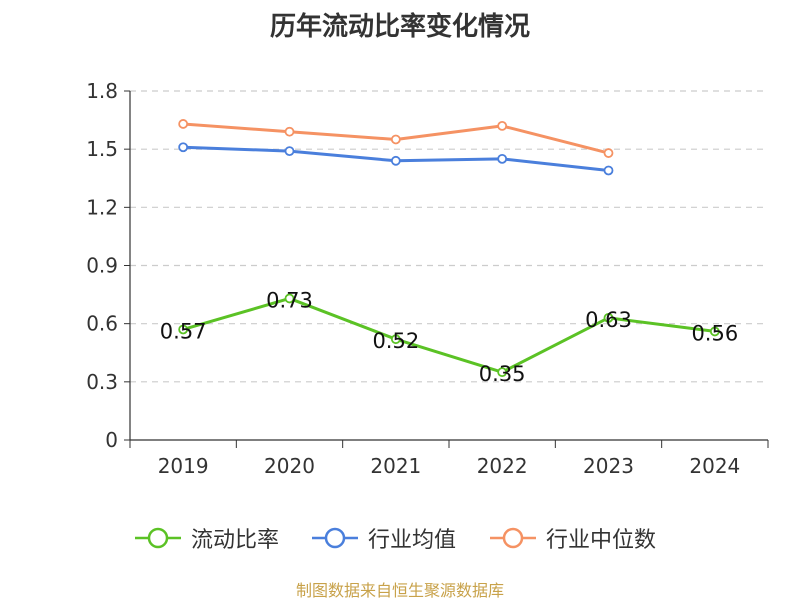 The height and width of the screenshot is (601, 800). I want to click on x-tick-label: 2023, so click(608, 466).